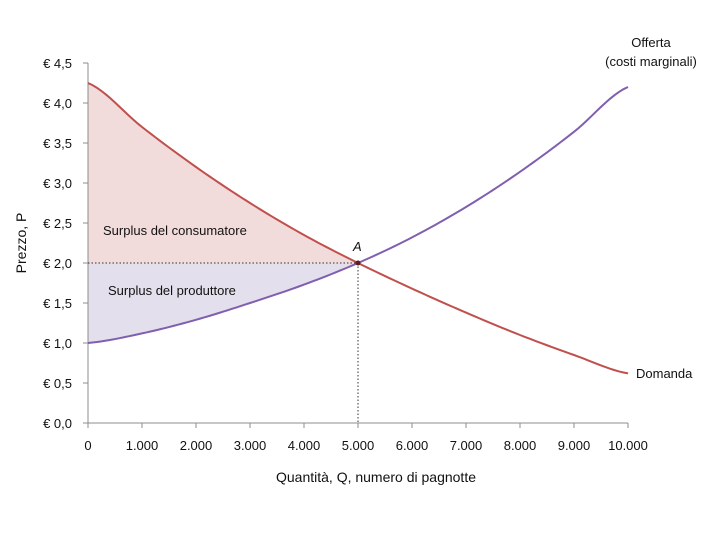 The width and height of the screenshot is (720, 540). I want to click on y-axis-label: Prezzo, P, so click(21, 243).